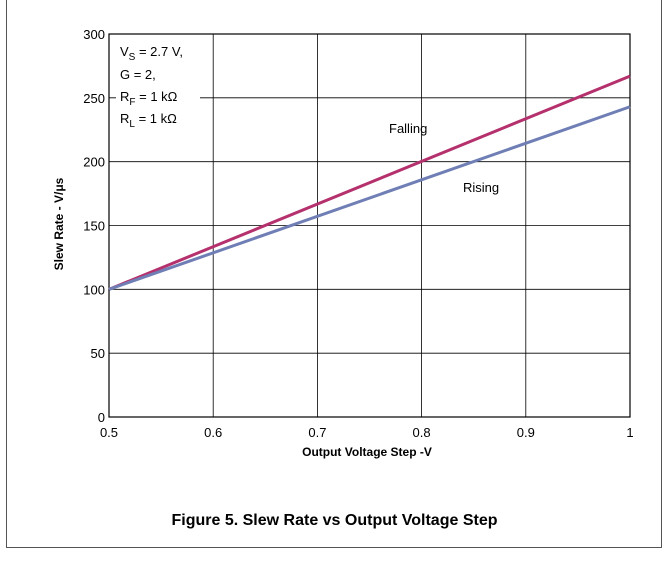  Describe the element at coordinates (317, 432) in the screenshot. I see `x-tick-label: 0.7` at that location.